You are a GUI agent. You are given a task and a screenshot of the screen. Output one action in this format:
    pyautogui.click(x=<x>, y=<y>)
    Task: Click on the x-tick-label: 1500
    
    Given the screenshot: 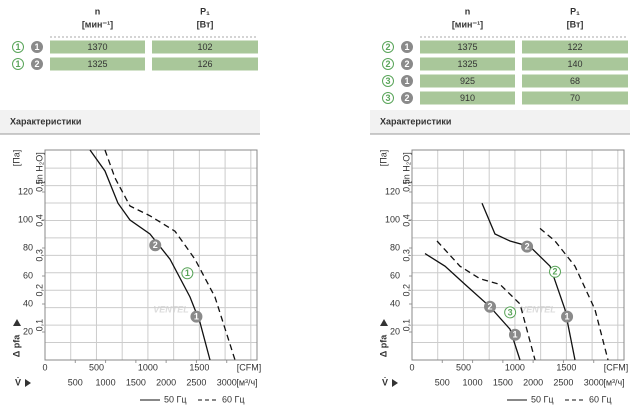 What is the action you would take?
    pyautogui.click(x=136, y=382)
    